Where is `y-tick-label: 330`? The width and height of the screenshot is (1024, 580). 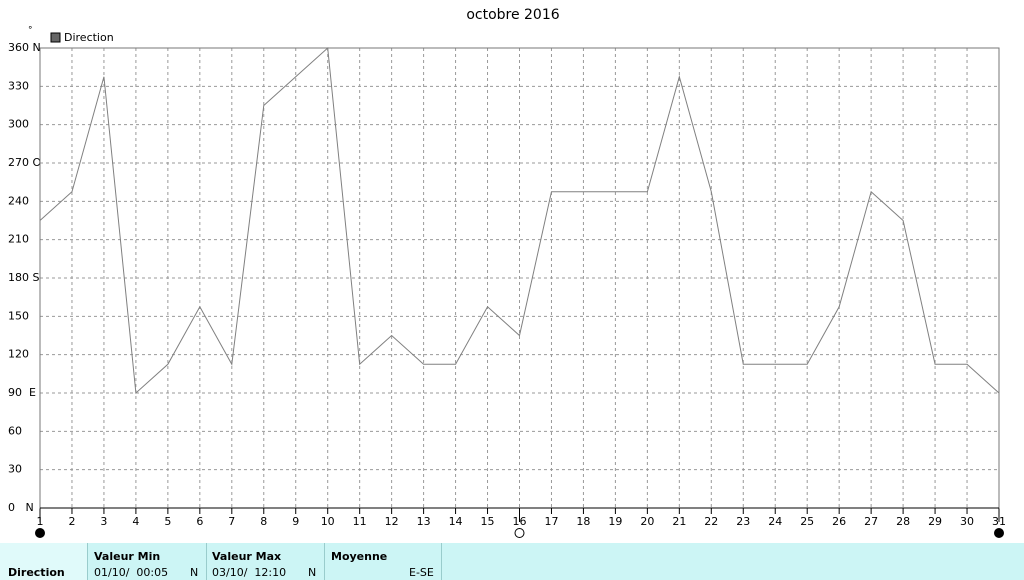
y-tick-label: 330 is located at coordinates (18, 85).